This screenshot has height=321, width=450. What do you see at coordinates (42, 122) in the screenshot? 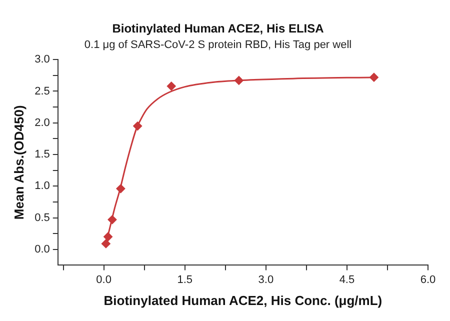
I see `y-tick-label: 2.0` at bounding box center [42, 122].